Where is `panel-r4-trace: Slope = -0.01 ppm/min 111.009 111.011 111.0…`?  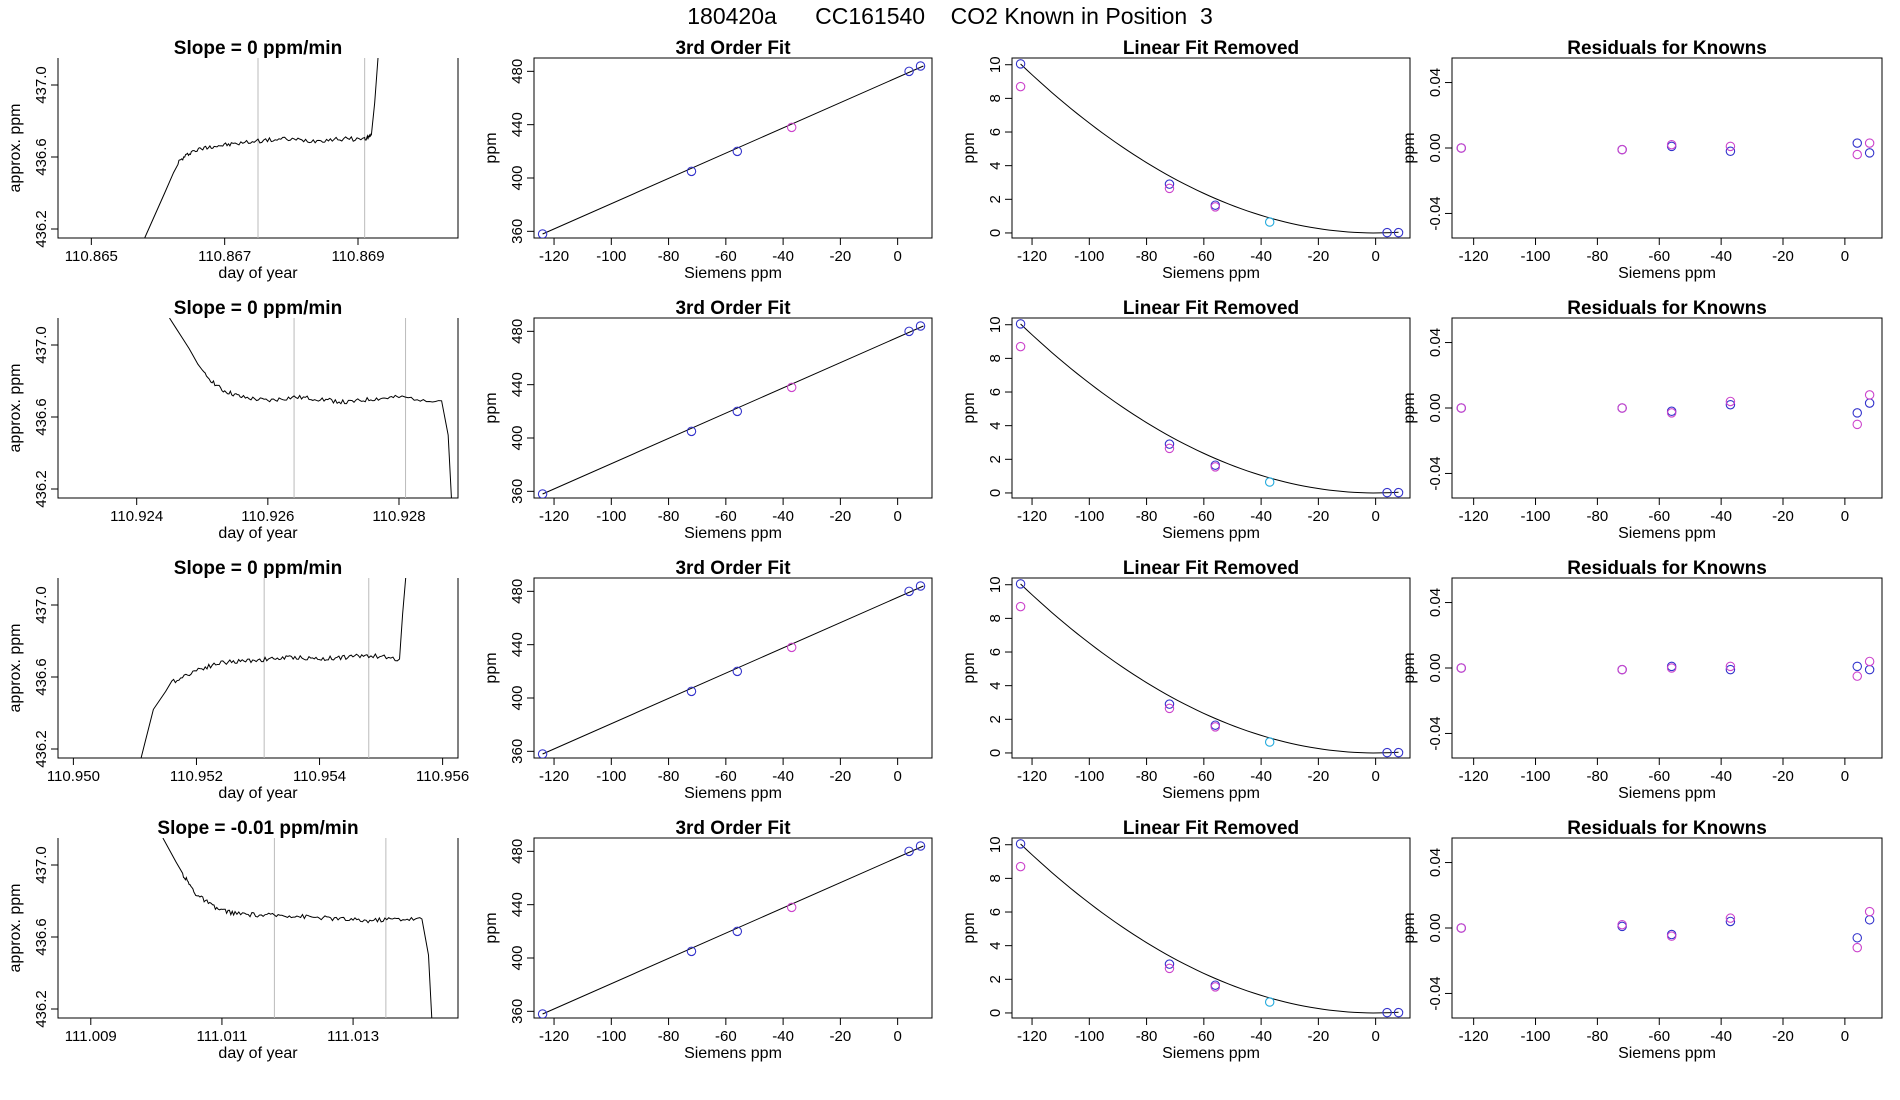
panel-r4-trace: Slope = -0.01 ppm/min 111.009 111.011 111.0… is located at coordinates (233, 940).